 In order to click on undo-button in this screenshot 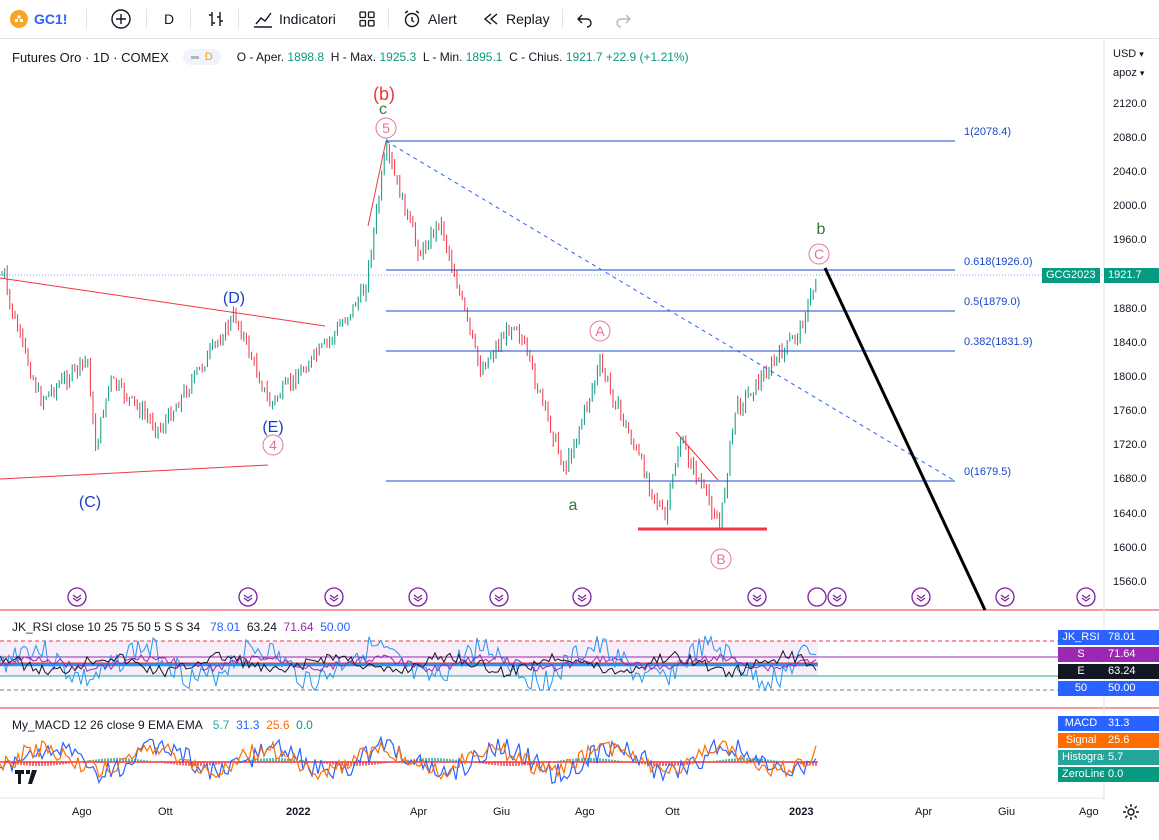, I will do `click(585, 19)`.